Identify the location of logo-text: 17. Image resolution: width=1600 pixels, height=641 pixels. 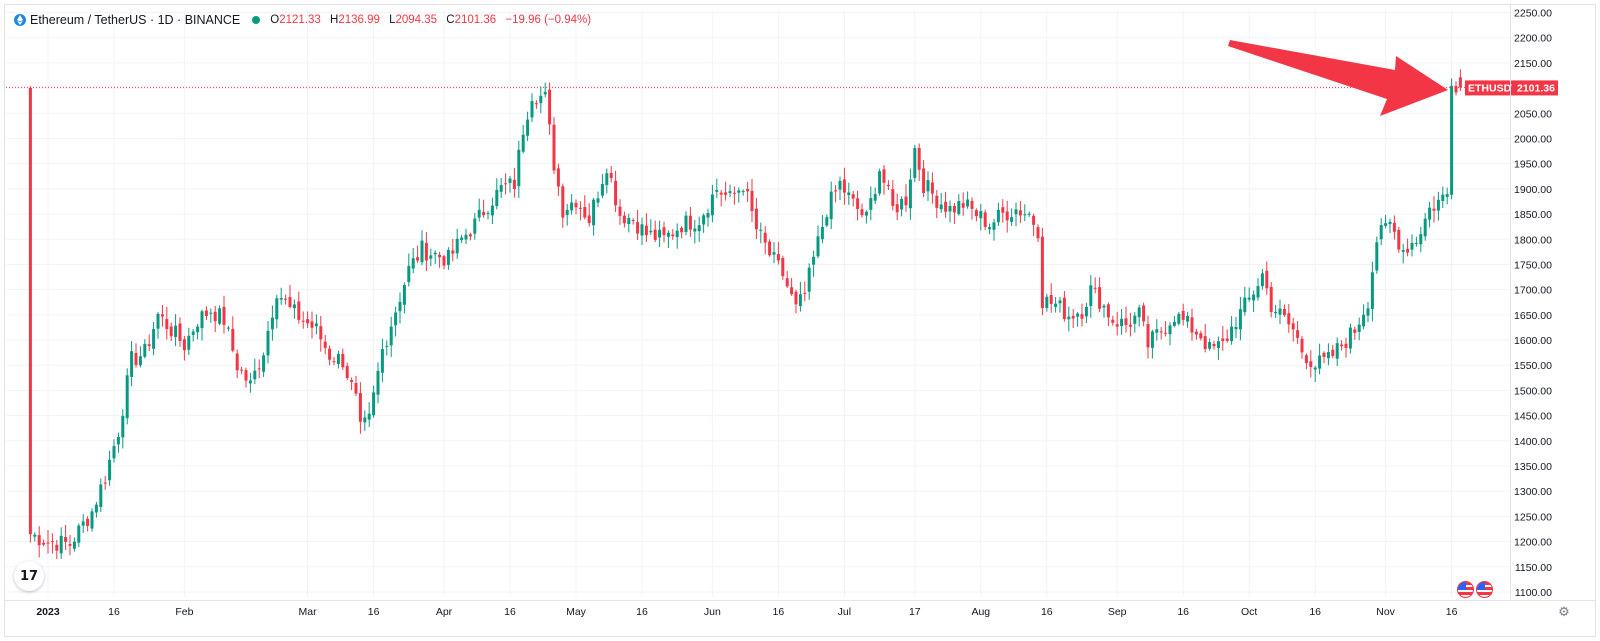
(29, 576).